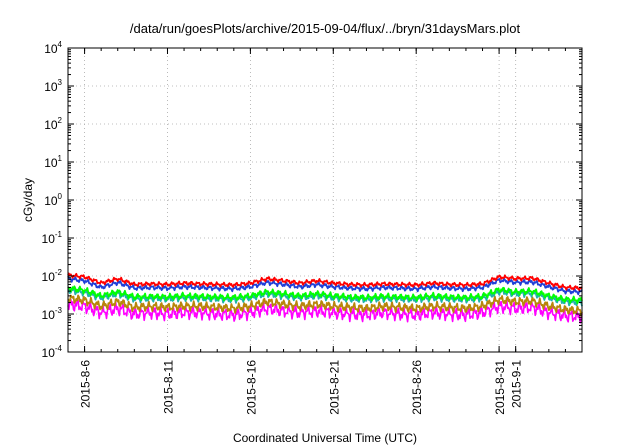 Image resolution: width=640 pixels, height=448 pixels. I want to click on x-tick-label: 2015-8-6, so click(86, 384).